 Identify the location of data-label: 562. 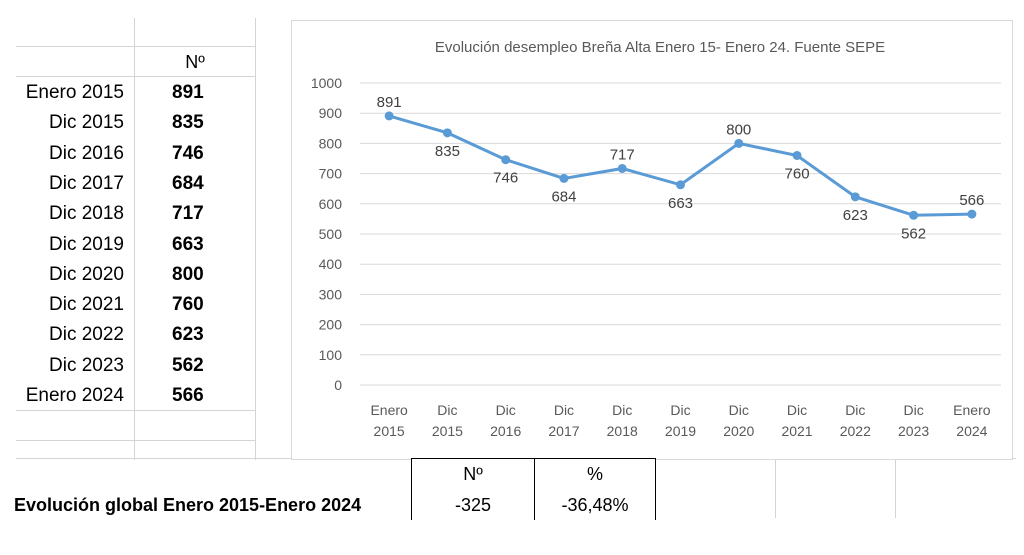
(913, 233).